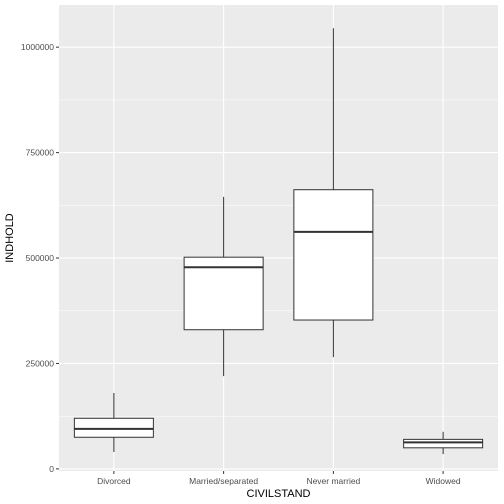 The height and width of the screenshot is (504, 504). Describe the element at coordinates (114, 481) in the screenshot. I see `x-tick-label: Divorced` at that location.